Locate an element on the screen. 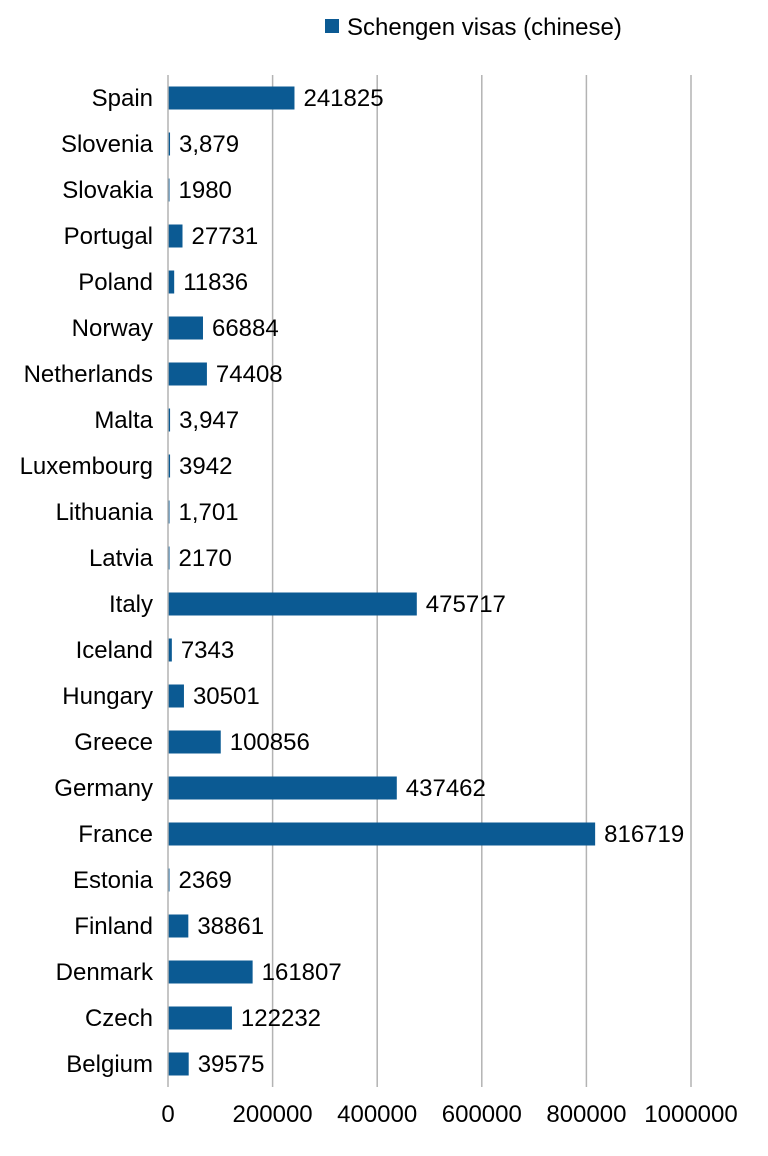  bar-italy is located at coordinates (292, 604).